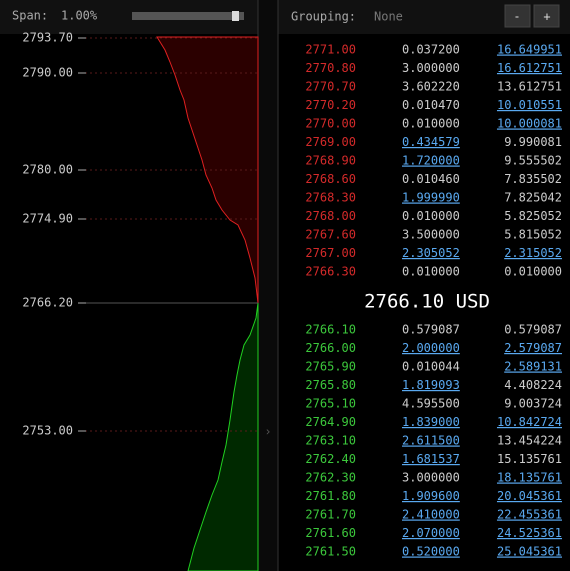 This screenshot has width=570, height=571. Describe the element at coordinates (223, 436) in the screenshot. I see `bid-depth` at that location.